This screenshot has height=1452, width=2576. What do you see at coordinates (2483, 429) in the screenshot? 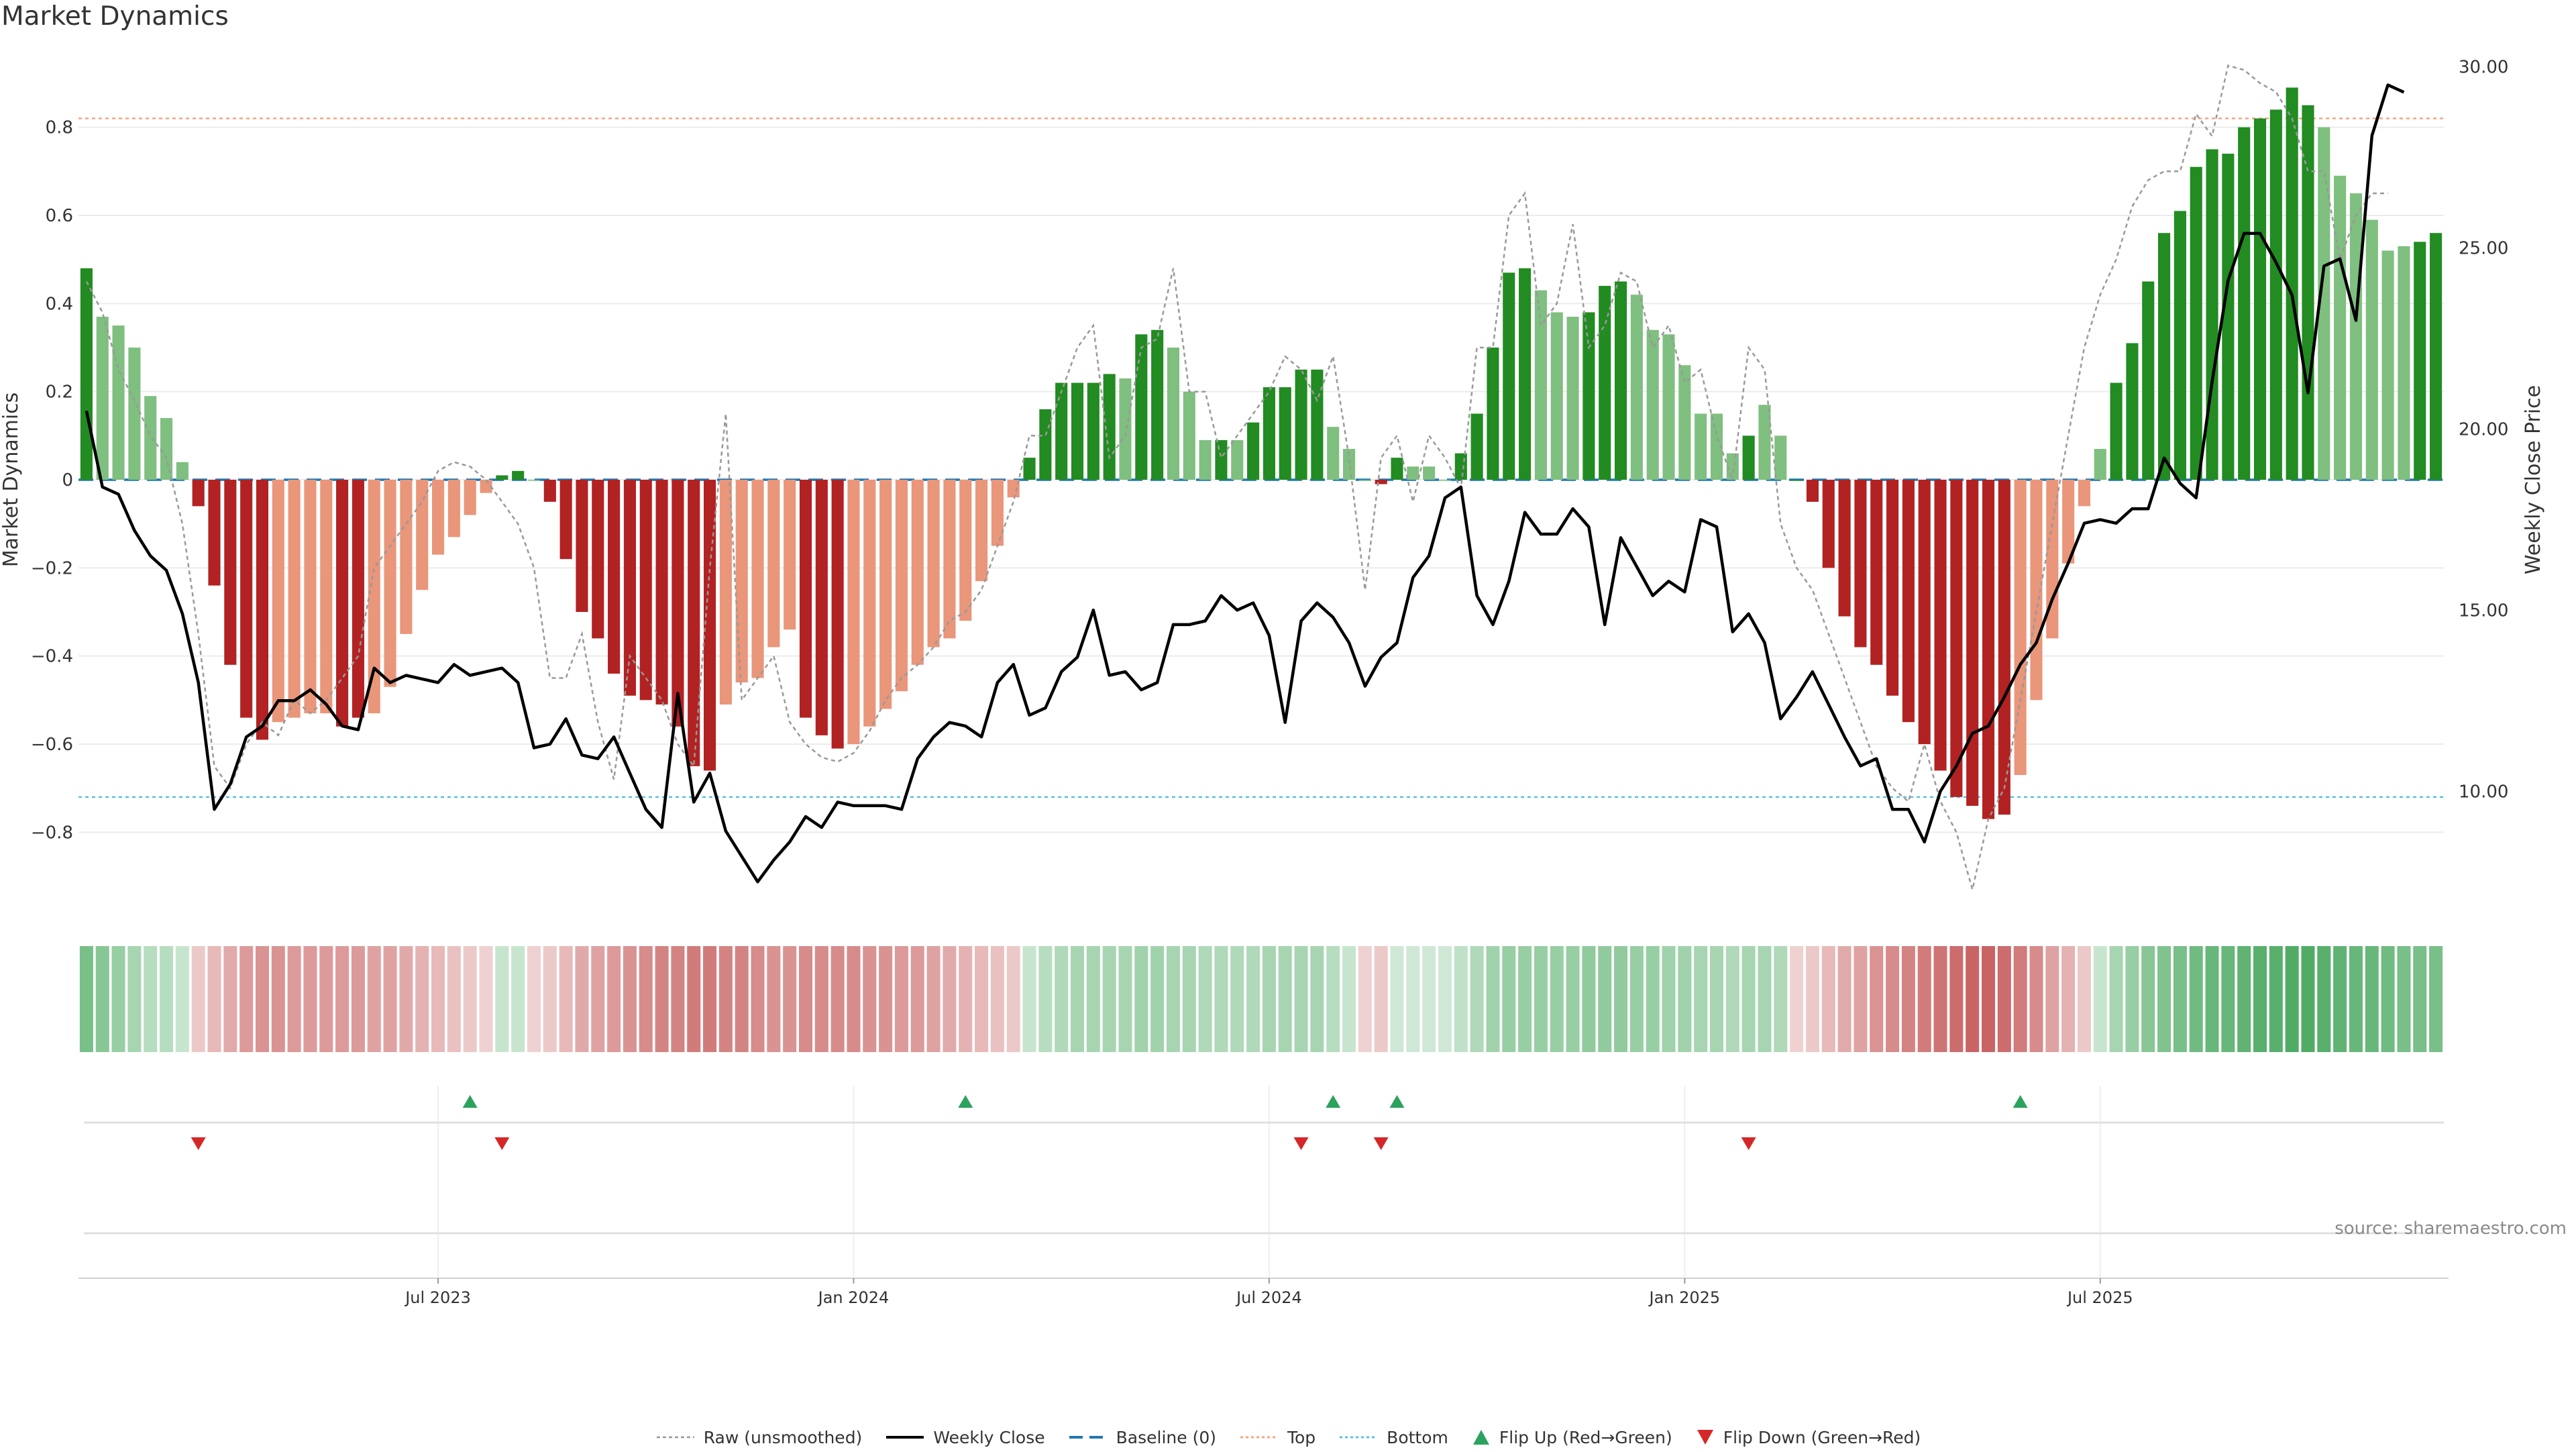
I see `y2-tick-label: 20.00` at bounding box center [2483, 429].